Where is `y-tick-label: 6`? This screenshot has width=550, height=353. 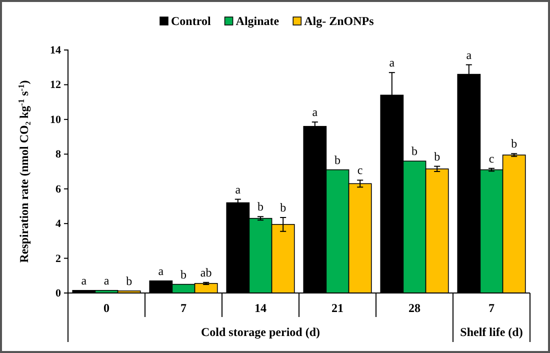 y-tick-label: 6 is located at coordinates (59, 189).